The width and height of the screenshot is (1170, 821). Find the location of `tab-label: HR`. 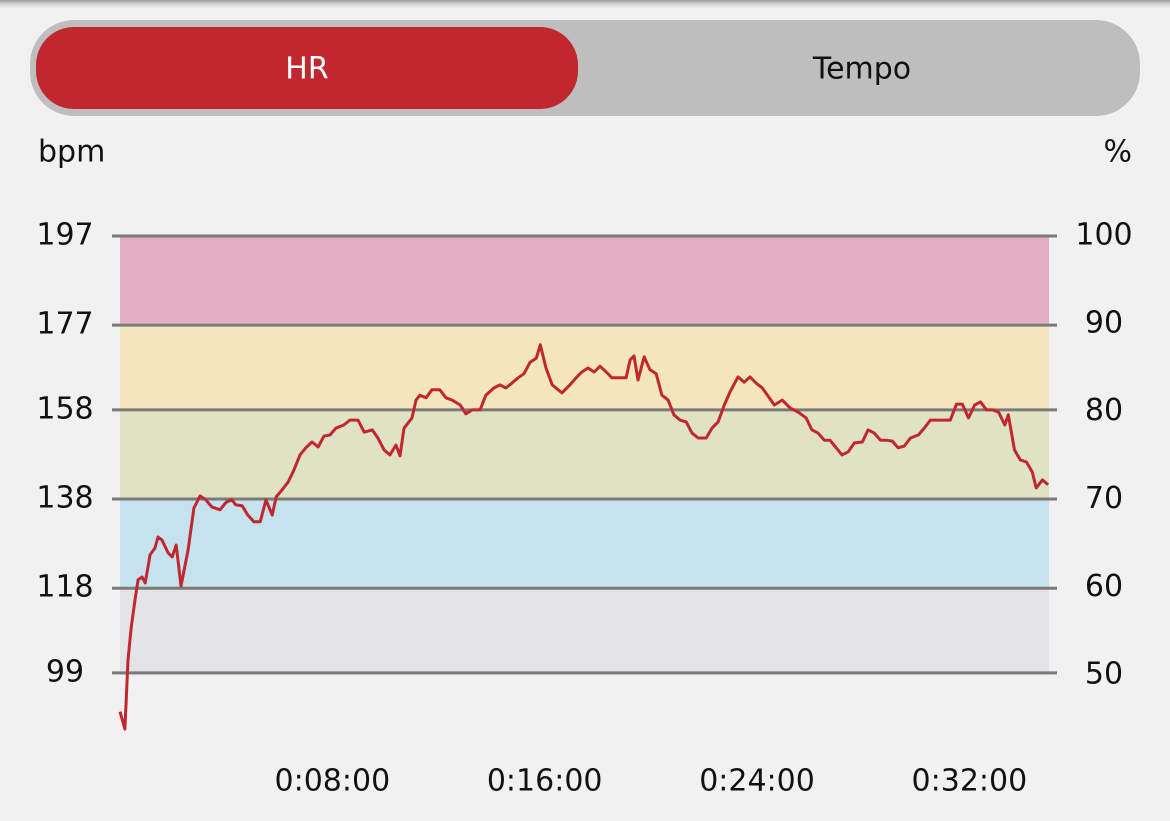

tab-label: HR is located at coordinates (306, 69).